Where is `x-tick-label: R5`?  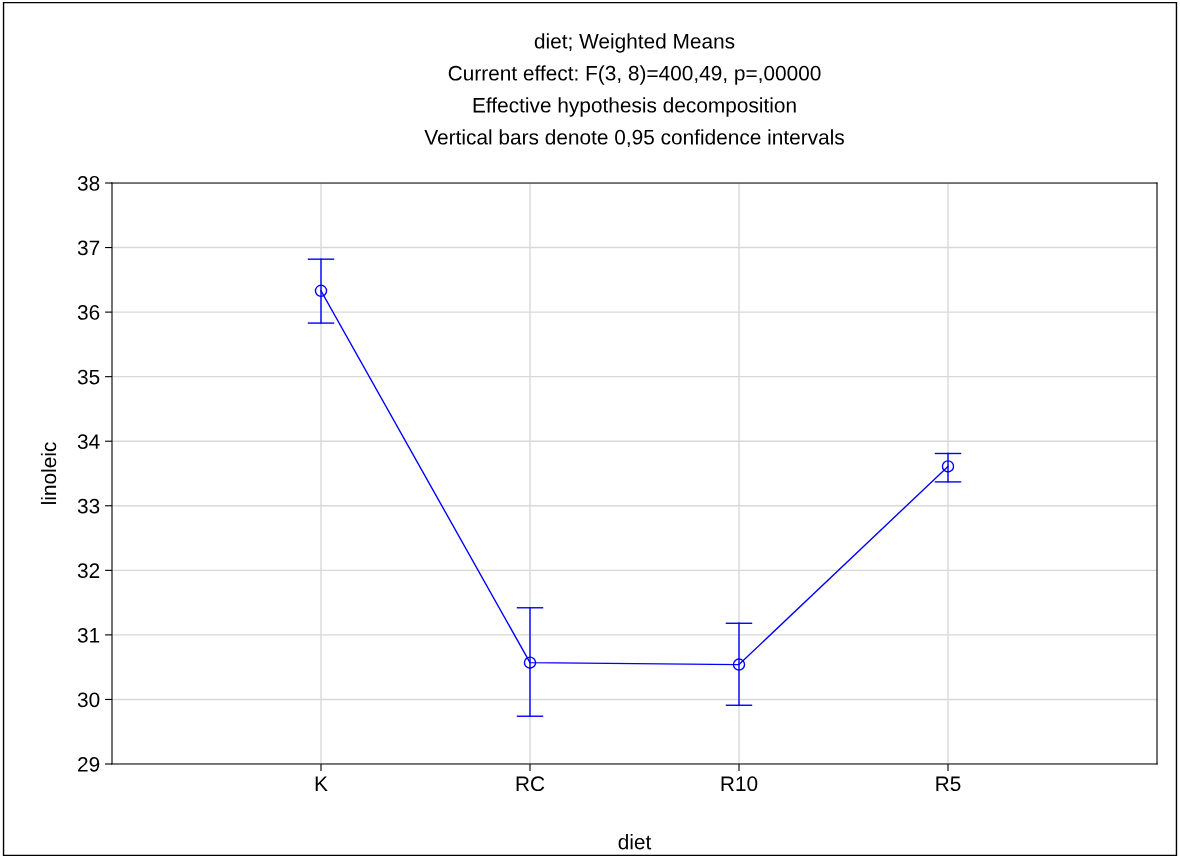
x-tick-label: R5 is located at coordinates (948, 784).